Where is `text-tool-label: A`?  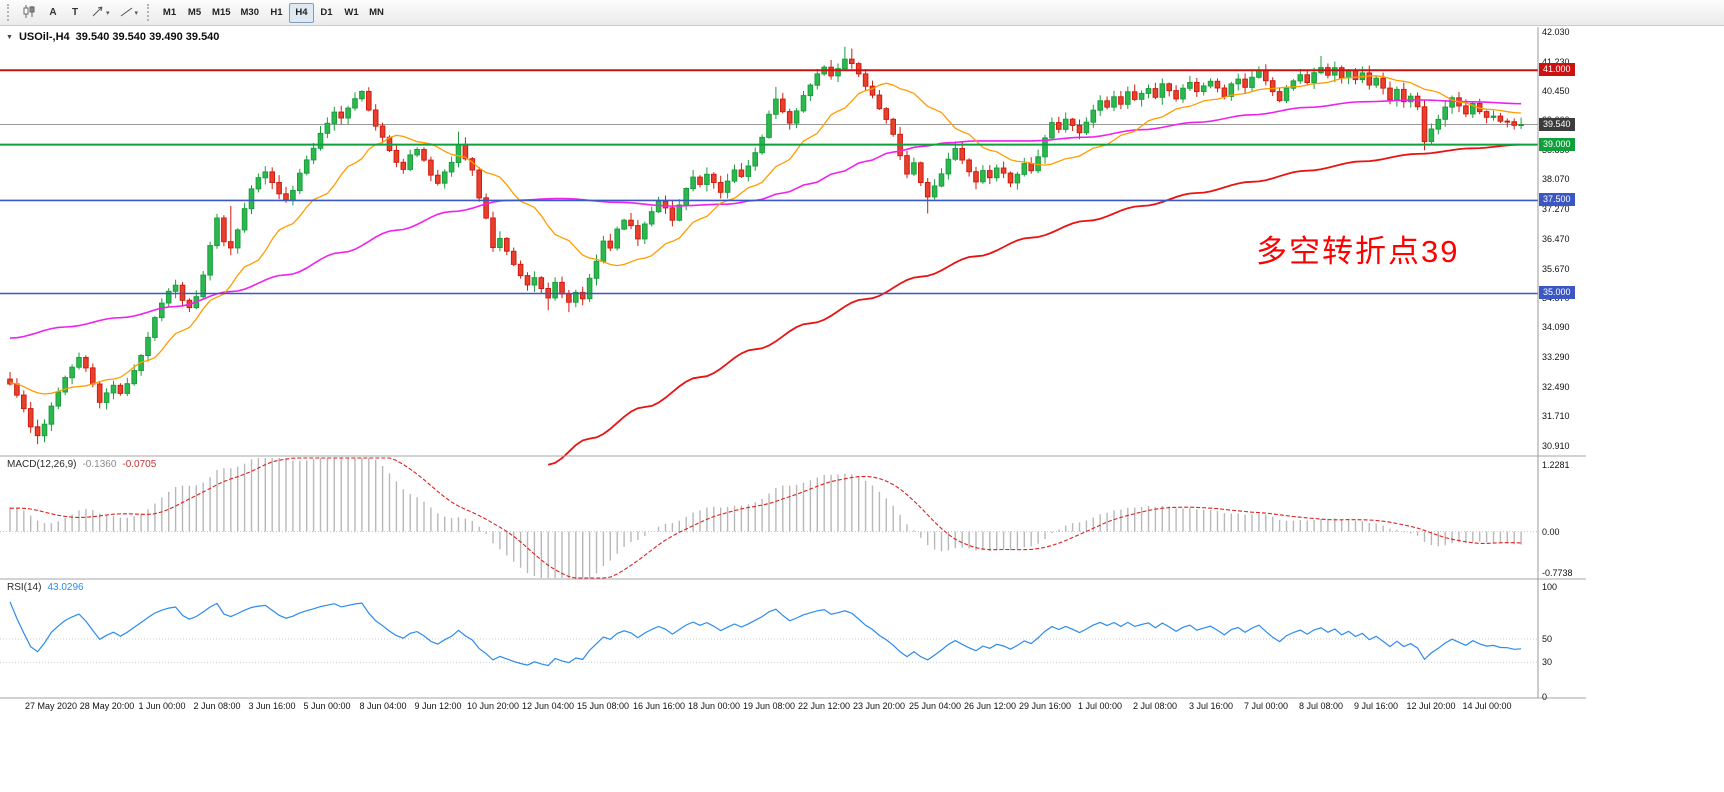 text-tool-label: A is located at coordinates (53, 12).